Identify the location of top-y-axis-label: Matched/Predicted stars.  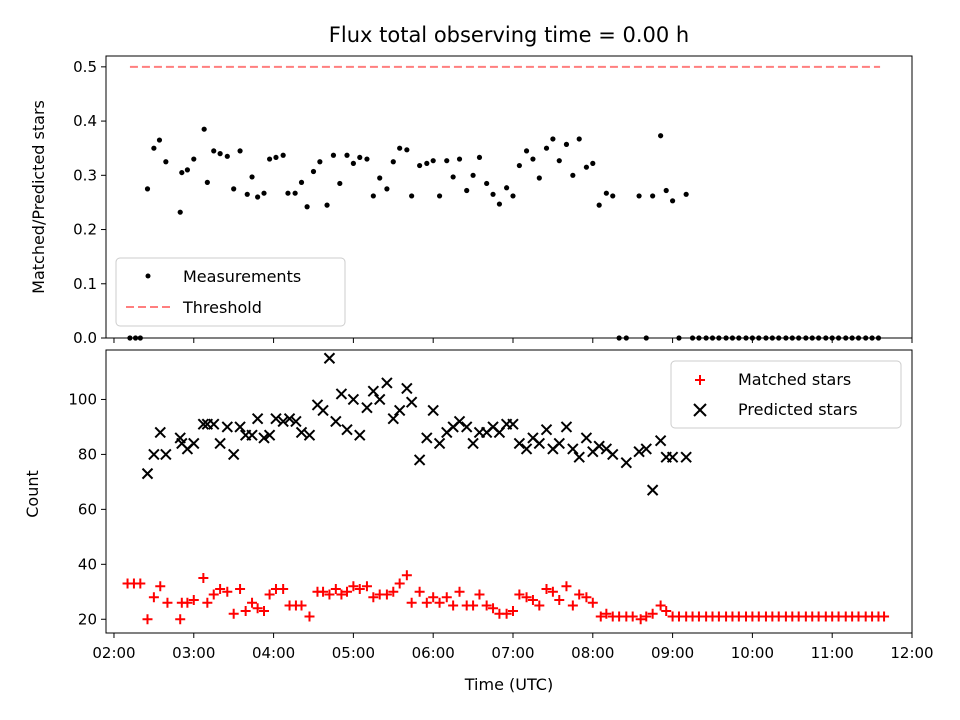
(38, 197).